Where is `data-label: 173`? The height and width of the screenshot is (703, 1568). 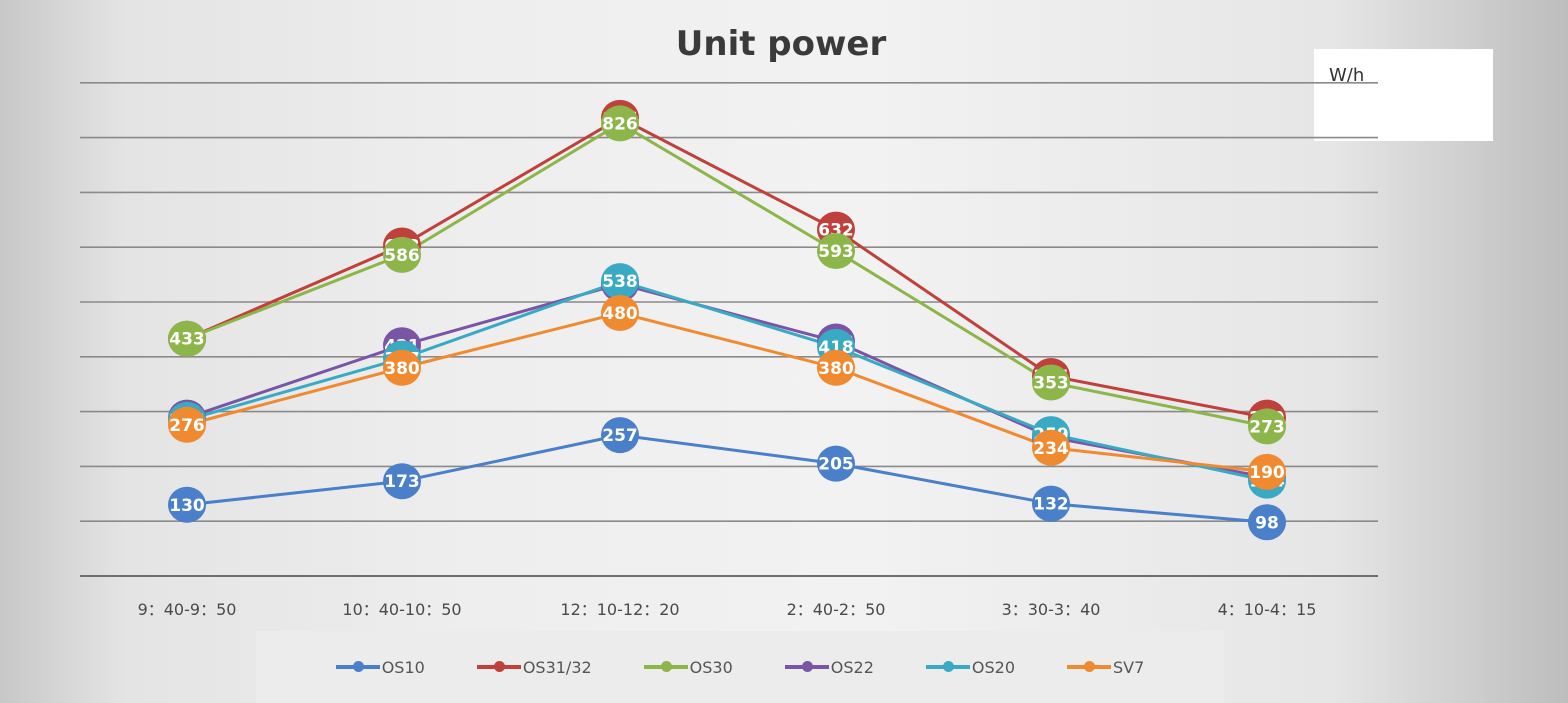
data-label: 173 is located at coordinates (402, 482).